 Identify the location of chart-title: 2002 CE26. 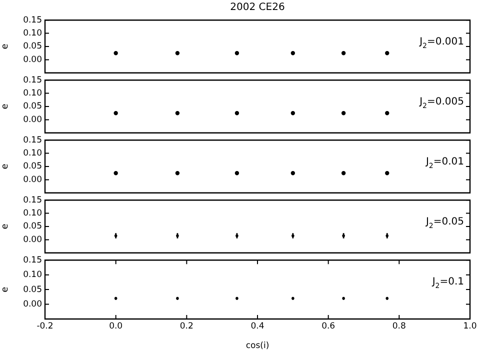
(257, 8).